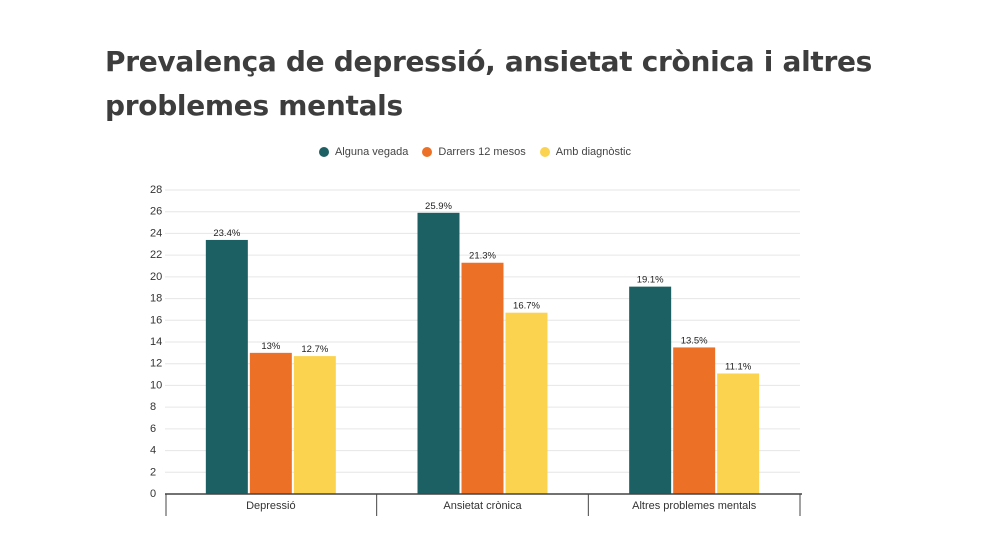  I want to click on y-tick-label-28: 28, so click(156, 190).